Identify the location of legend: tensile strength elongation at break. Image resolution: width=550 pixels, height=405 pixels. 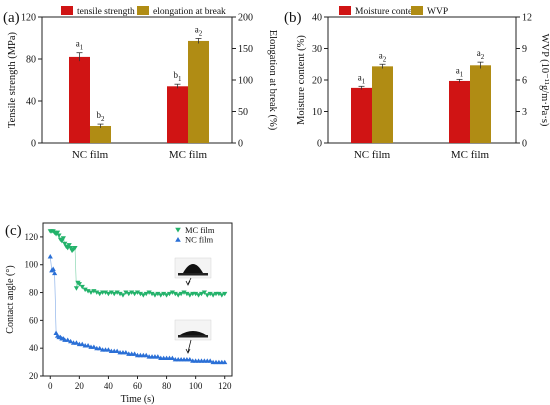
(143, 11).